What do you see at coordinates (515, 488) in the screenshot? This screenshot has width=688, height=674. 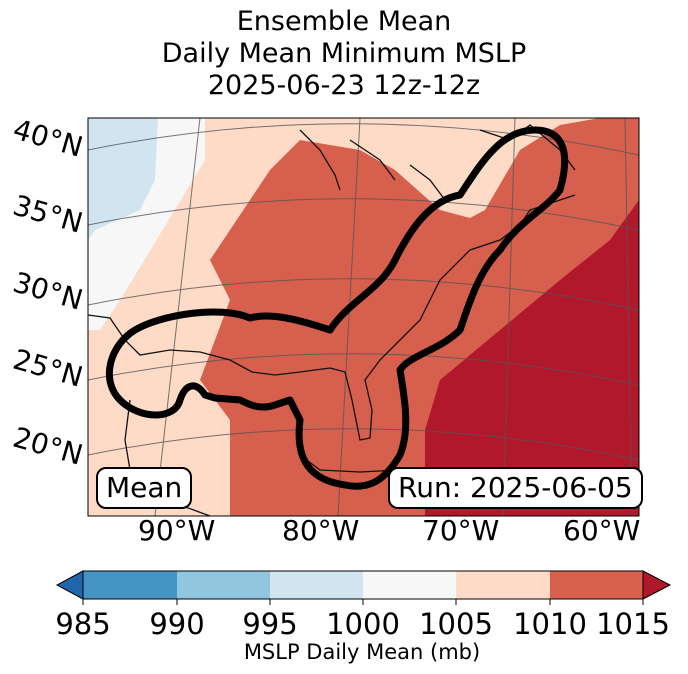 I see `run-date-box: Run: 2025-06-05` at bounding box center [515, 488].